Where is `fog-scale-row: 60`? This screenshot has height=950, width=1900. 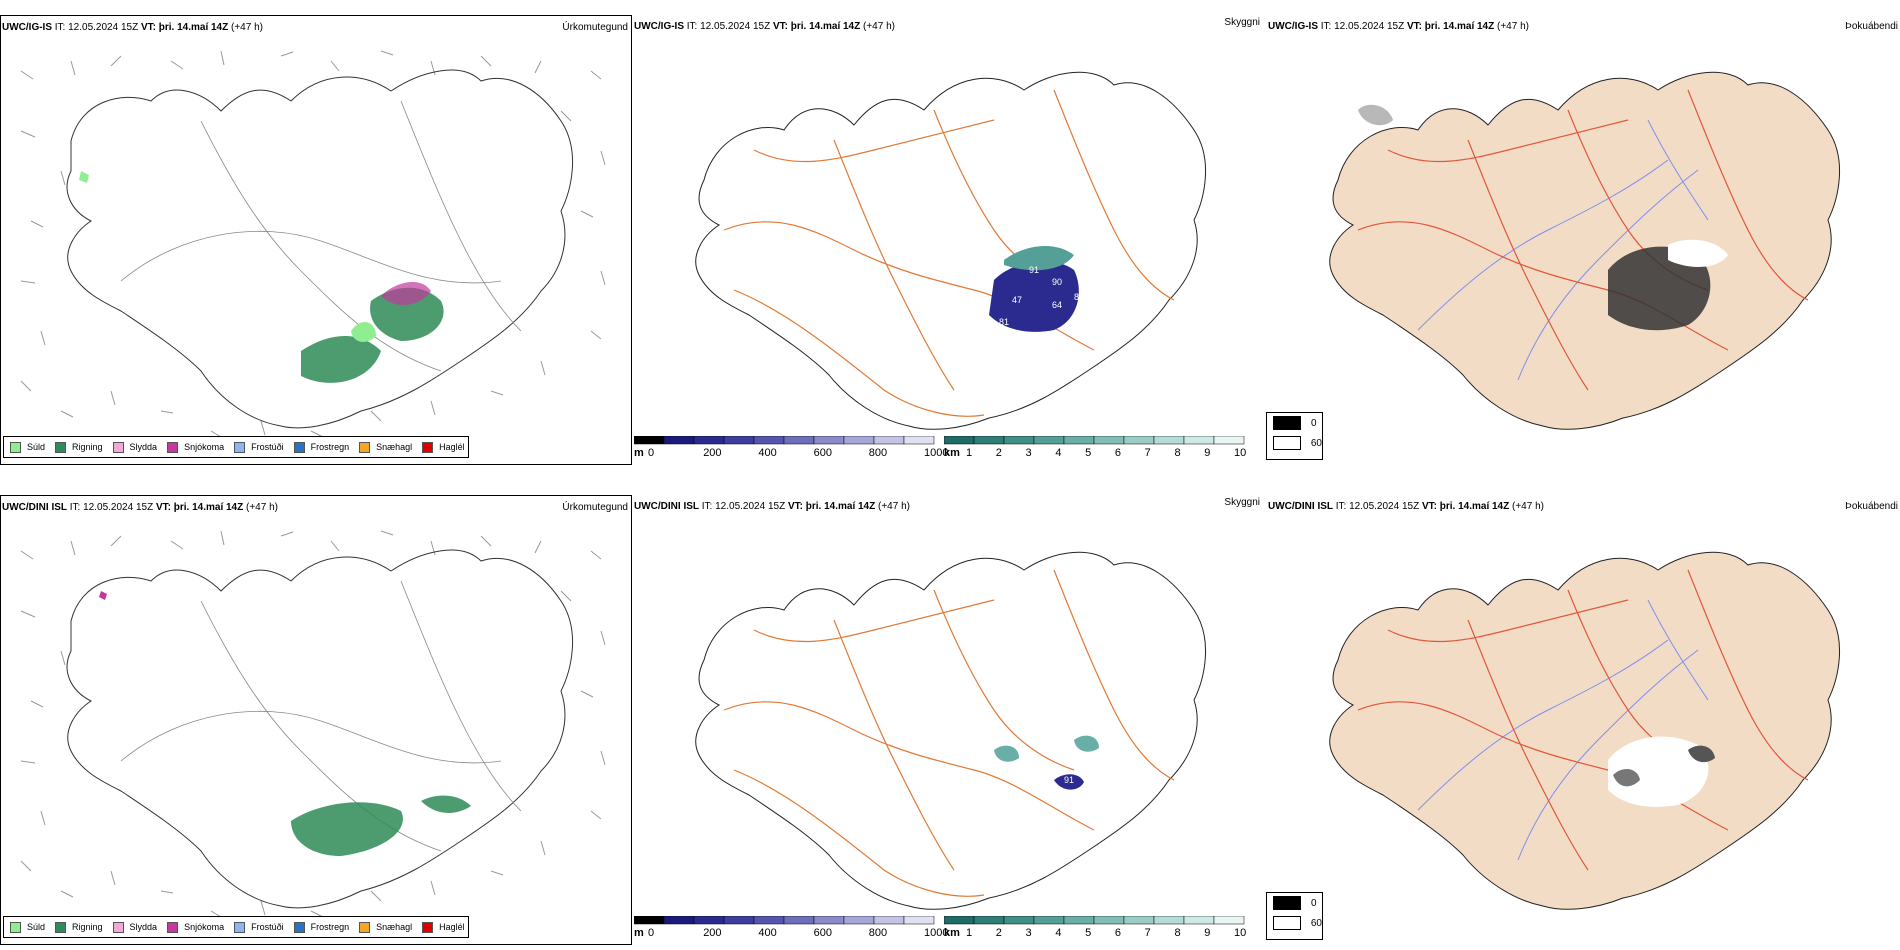
fog-scale-row: 60 is located at coordinates (1294, 923).